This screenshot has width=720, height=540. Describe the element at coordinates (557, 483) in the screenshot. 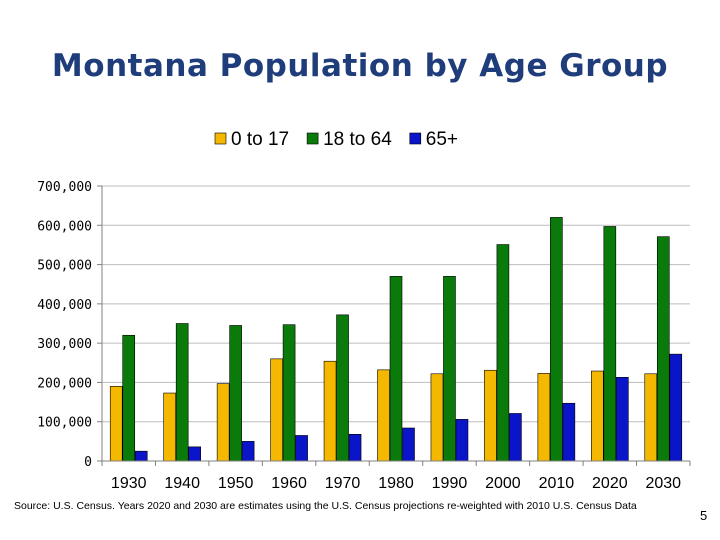

I see `x-tick-label: 2010` at that location.